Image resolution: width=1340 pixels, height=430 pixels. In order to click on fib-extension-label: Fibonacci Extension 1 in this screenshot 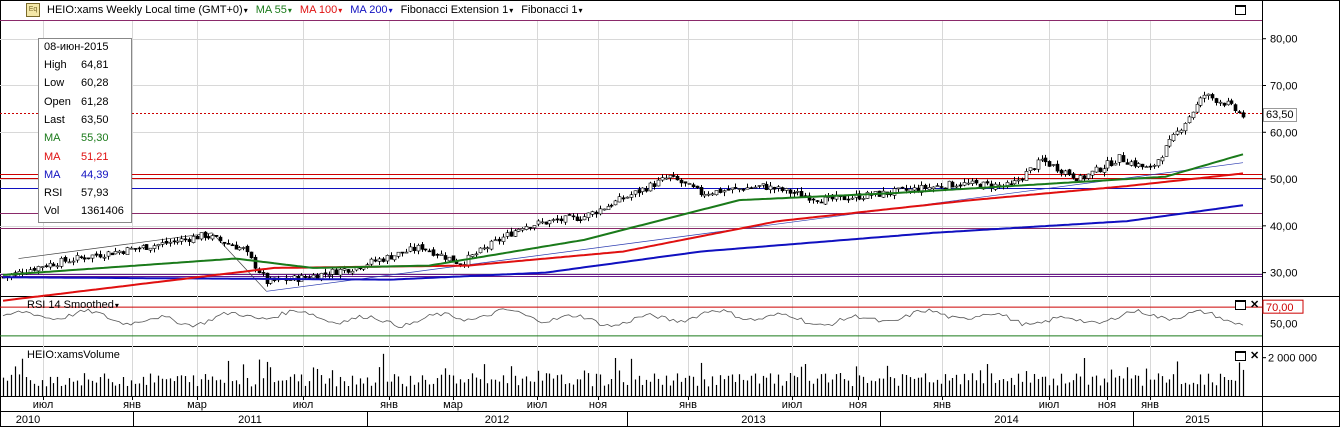, I will do `click(454, 10)`.